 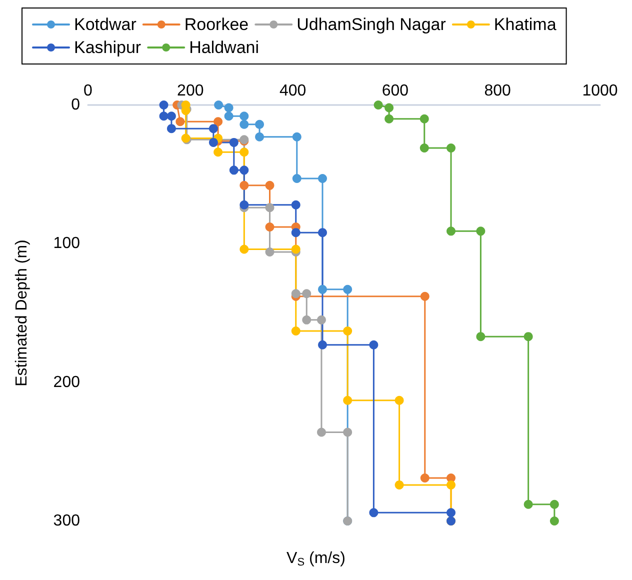 What do you see at coordinates (66, 521) in the screenshot?
I see `y-tick-label: 300` at bounding box center [66, 521].